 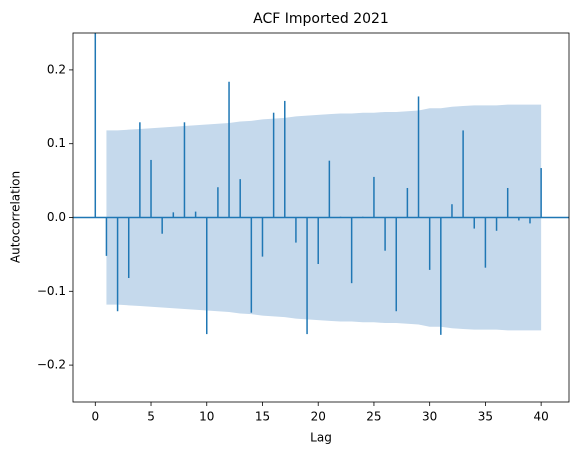 I want to click on x-tick-label: 5, so click(x=151, y=417).